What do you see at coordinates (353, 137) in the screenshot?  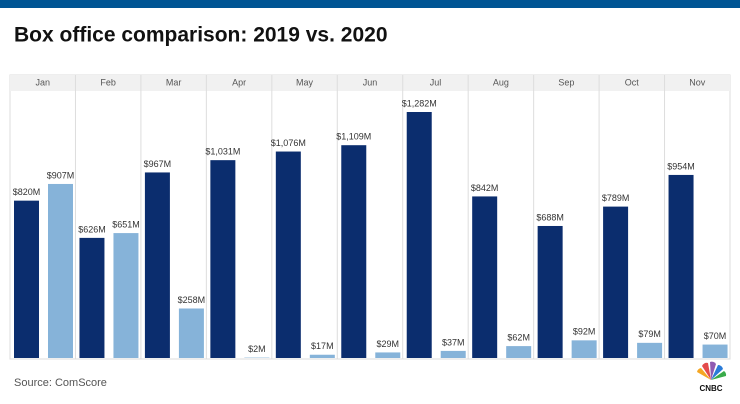 I see `value-label: $1,109M` at bounding box center [353, 137].